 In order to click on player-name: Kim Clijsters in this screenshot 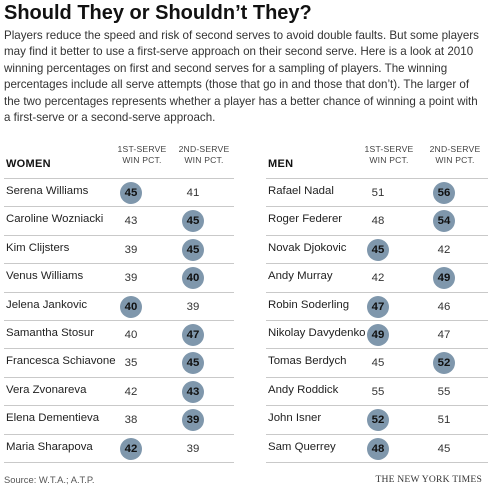, I will do `click(38, 247)`.